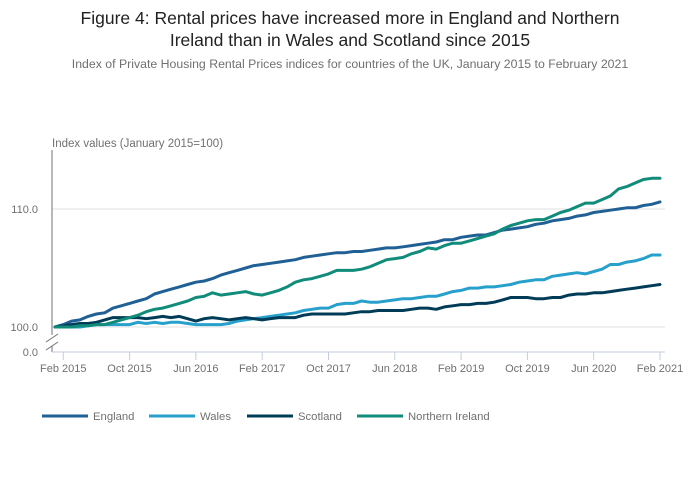  I want to click on y-tick-label: 110.0, so click(24, 210).